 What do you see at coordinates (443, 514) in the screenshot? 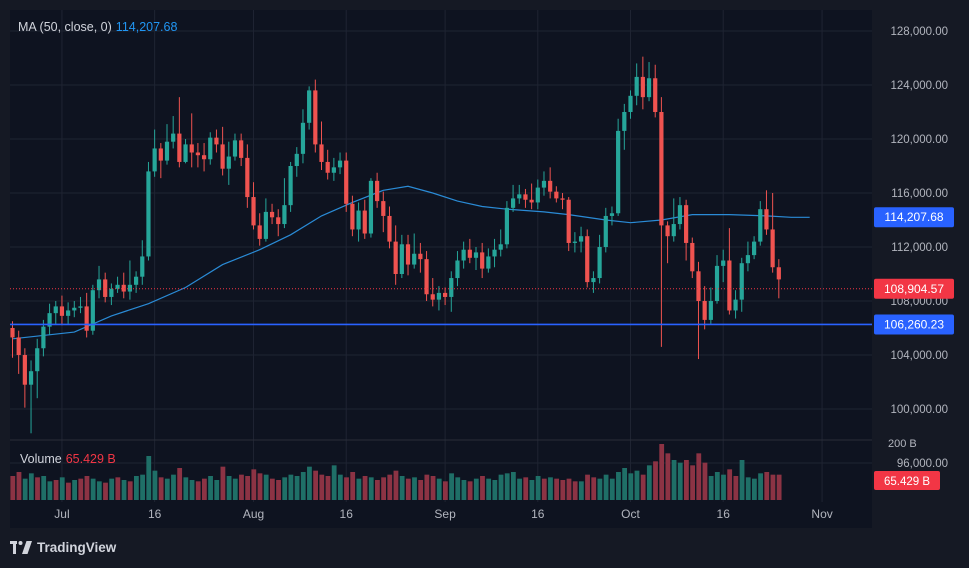
I see `time-axis: Jul 16 Aug 16 Sep 16 Oct 16 Nov` at bounding box center [443, 514].